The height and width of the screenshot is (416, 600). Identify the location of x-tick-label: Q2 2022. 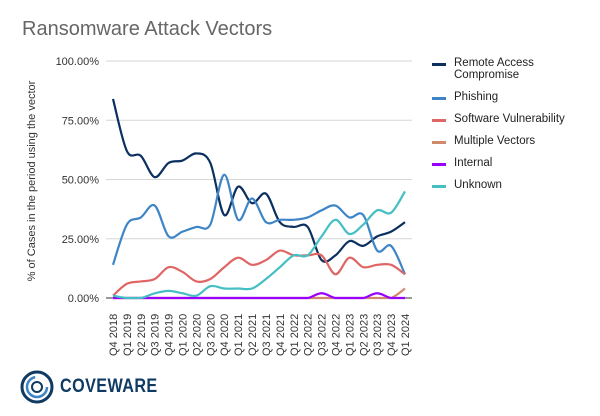
(309, 335).